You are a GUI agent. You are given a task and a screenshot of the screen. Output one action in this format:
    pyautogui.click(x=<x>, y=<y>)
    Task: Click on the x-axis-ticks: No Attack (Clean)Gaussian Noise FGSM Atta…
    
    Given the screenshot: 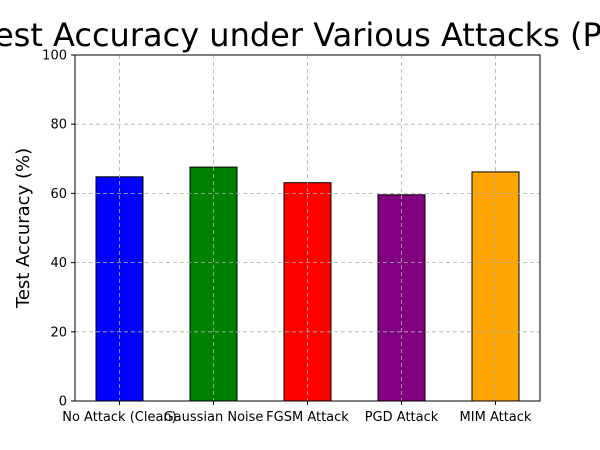 What is the action you would take?
    pyautogui.click(x=297, y=413)
    